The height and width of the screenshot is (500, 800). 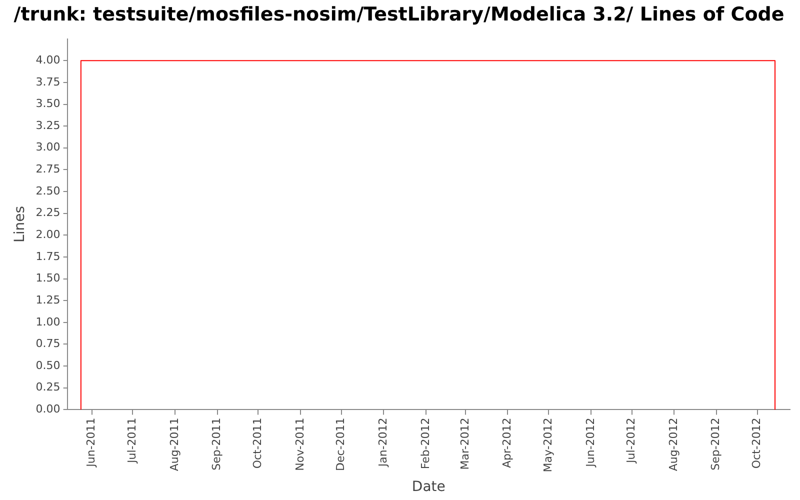 What do you see at coordinates (590, 443) in the screenshot?
I see `x-tick-label: Jun-2012` at bounding box center [590, 443].